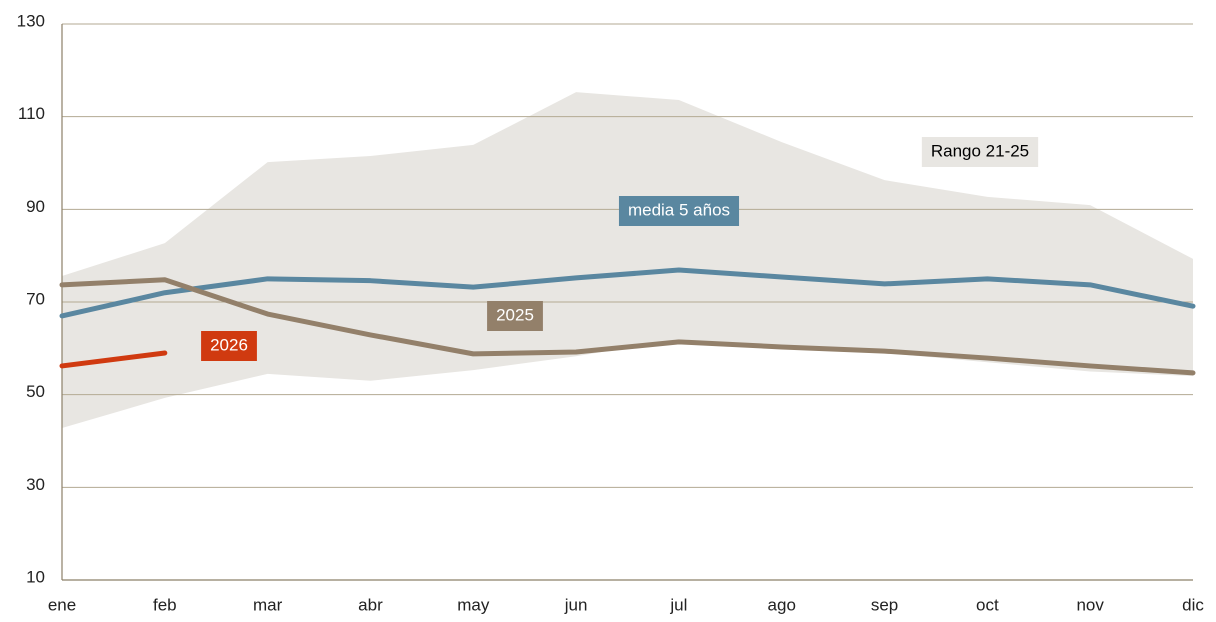 The height and width of the screenshot is (622, 1216). Describe the element at coordinates (268, 604) in the screenshot. I see `x-tick-label: mar` at that location.